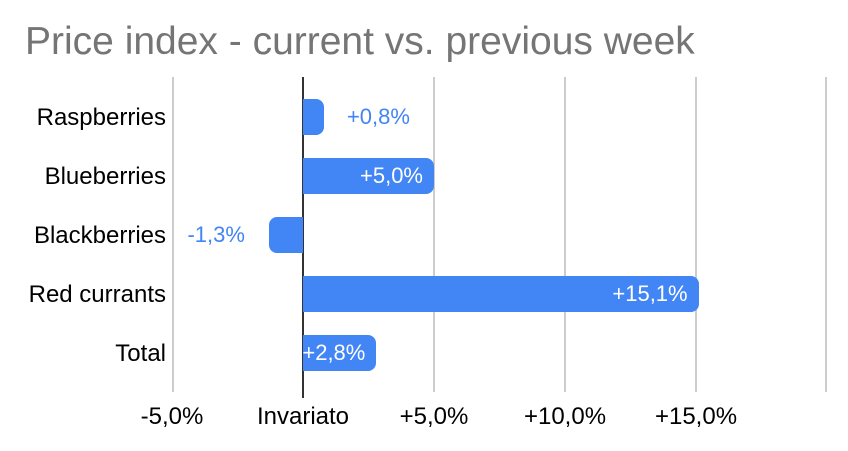 This screenshot has height=451, width=848. I want to click on category-label: Blackberries, so click(99, 235).